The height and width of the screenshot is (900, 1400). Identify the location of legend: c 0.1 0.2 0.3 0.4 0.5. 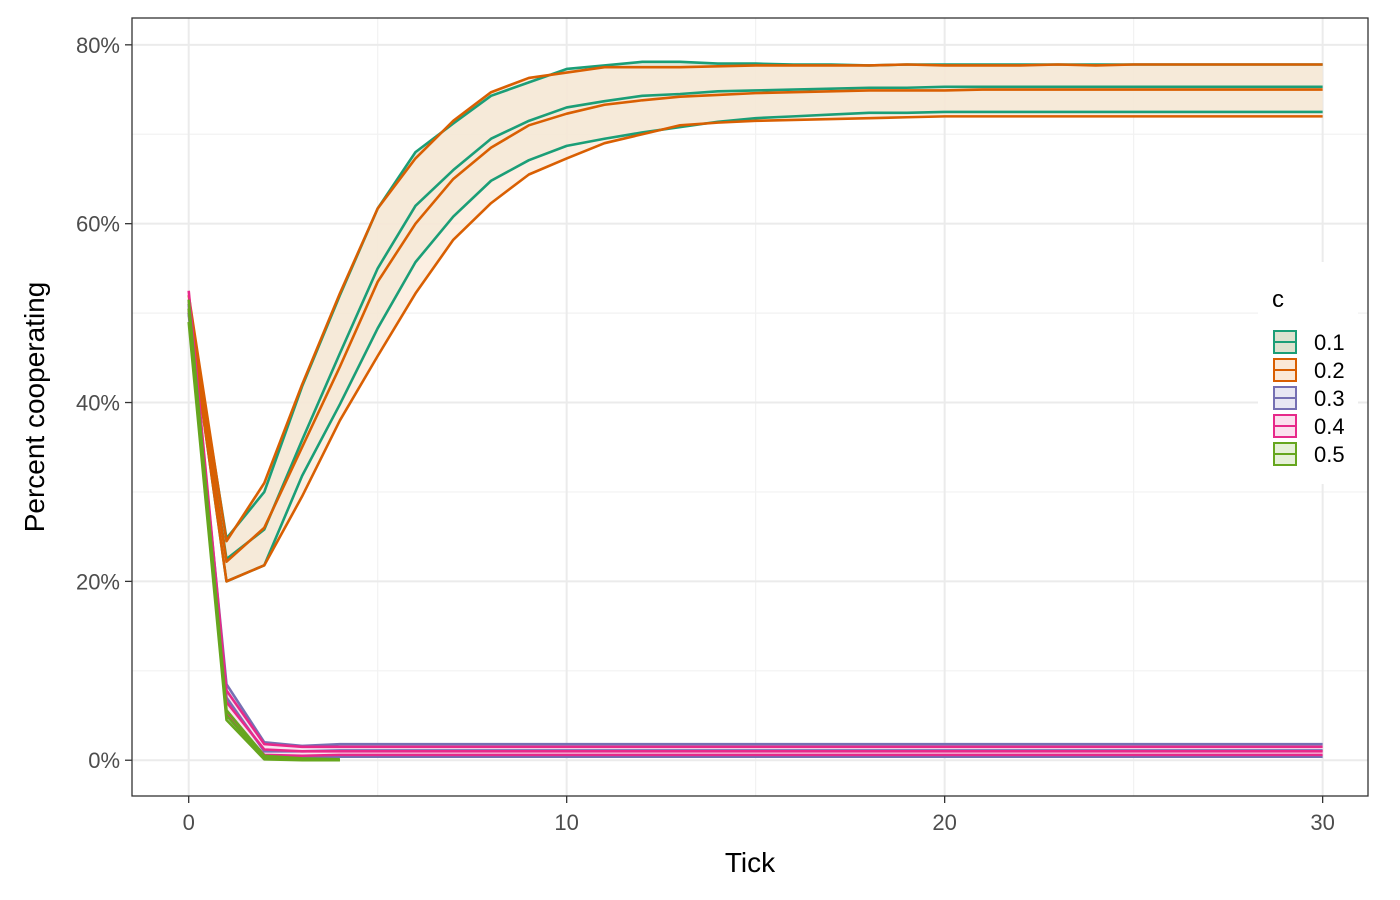
(1308, 373).